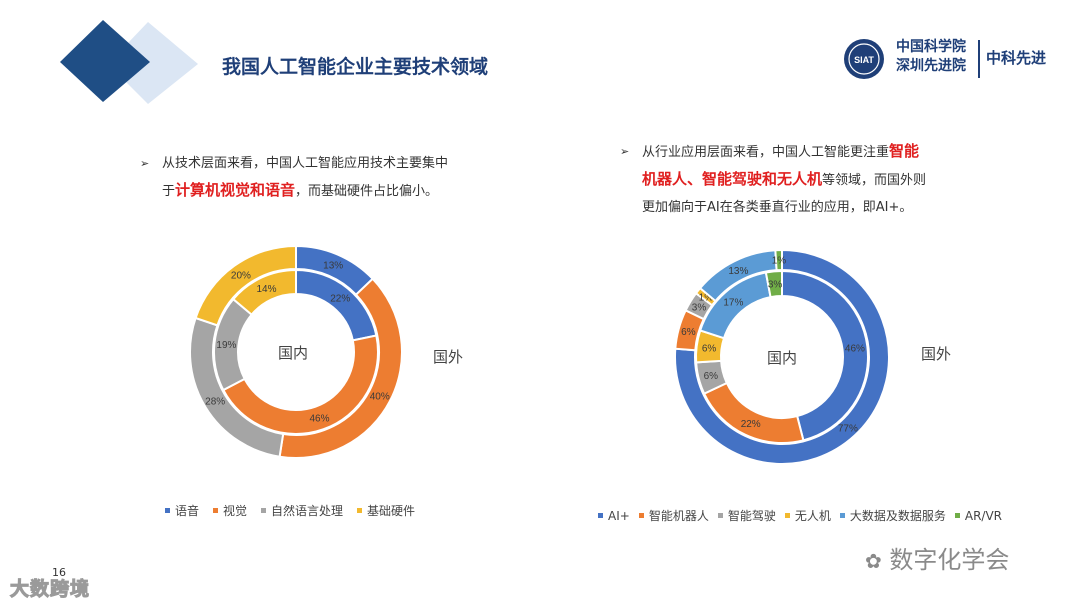  I want to click on data-label-outer-语音: 13%, so click(333, 266).